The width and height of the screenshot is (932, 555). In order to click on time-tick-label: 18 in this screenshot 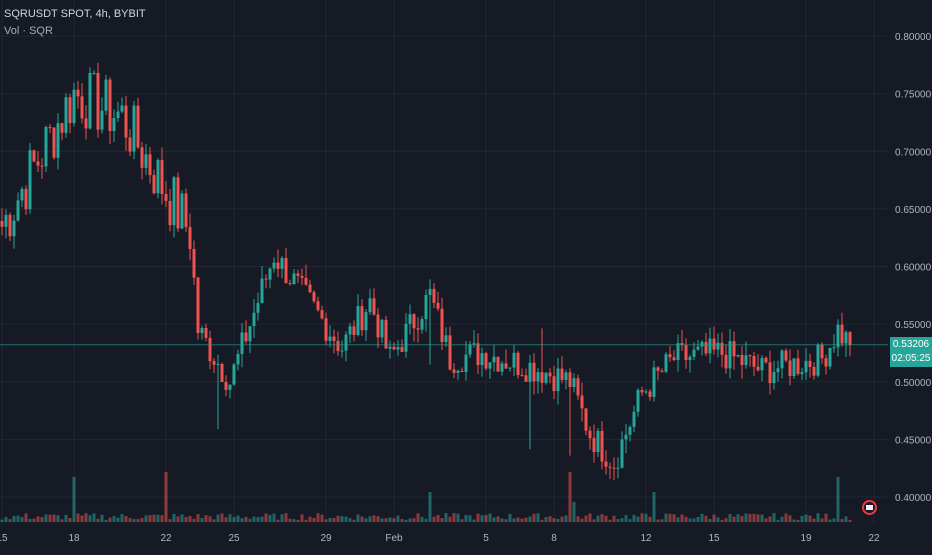, I will do `click(74, 538)`.